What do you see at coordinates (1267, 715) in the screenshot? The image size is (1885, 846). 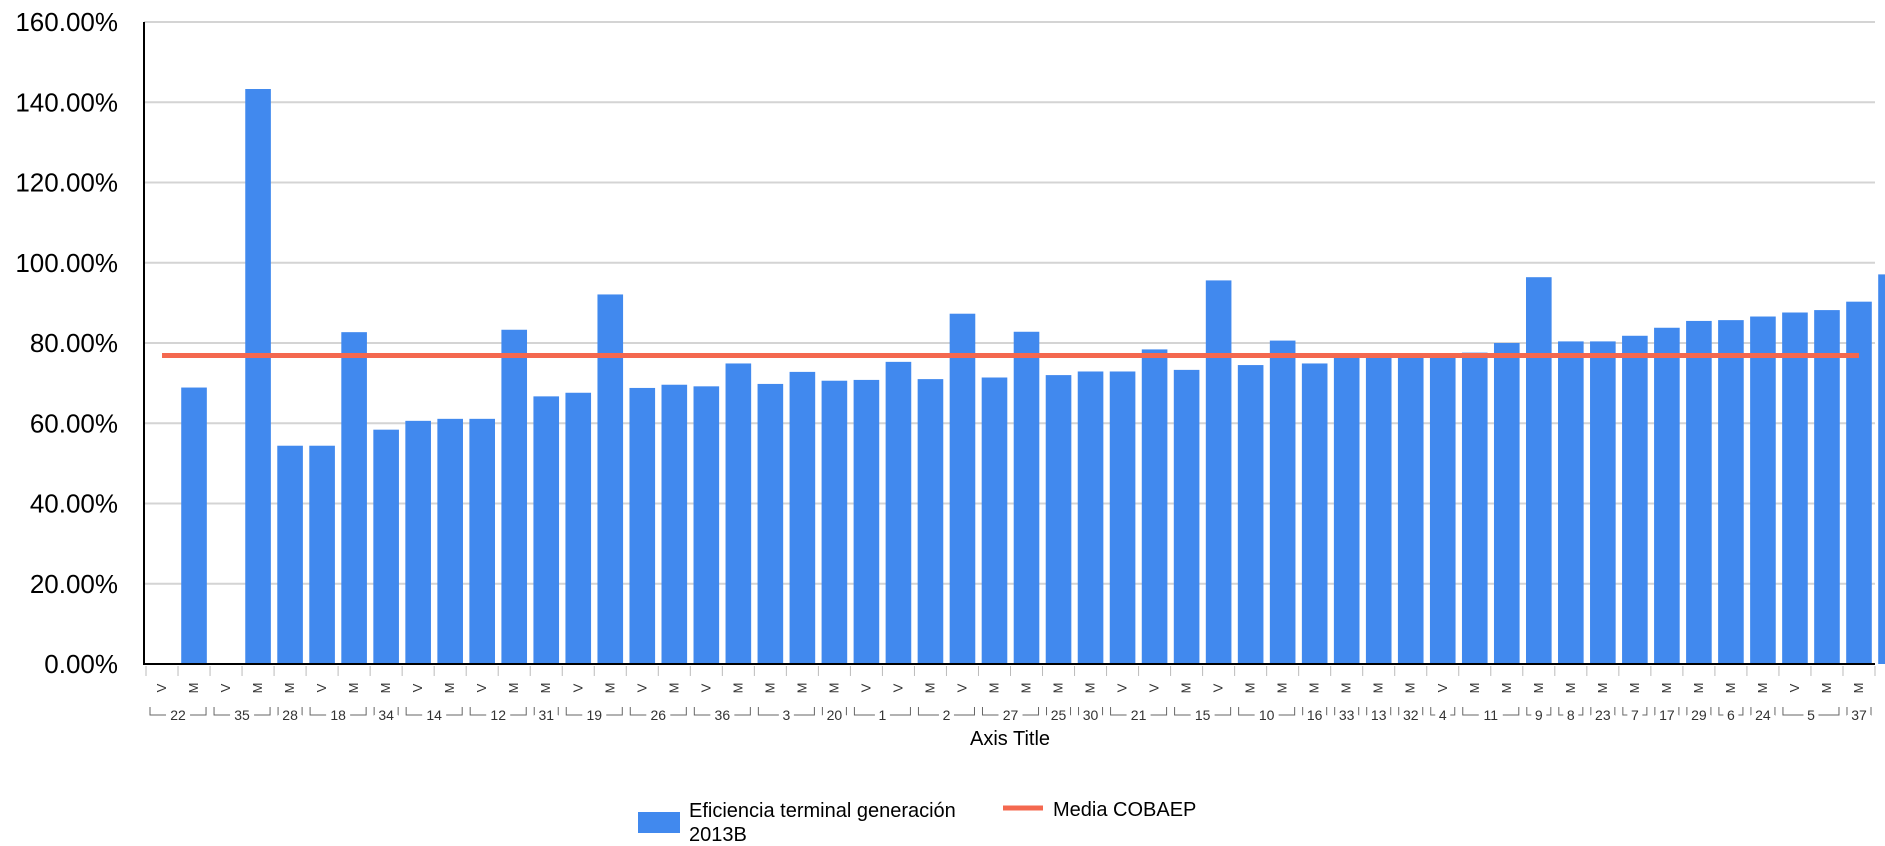 I see `x-group-label: 10` at bounding box center [1267, 715].